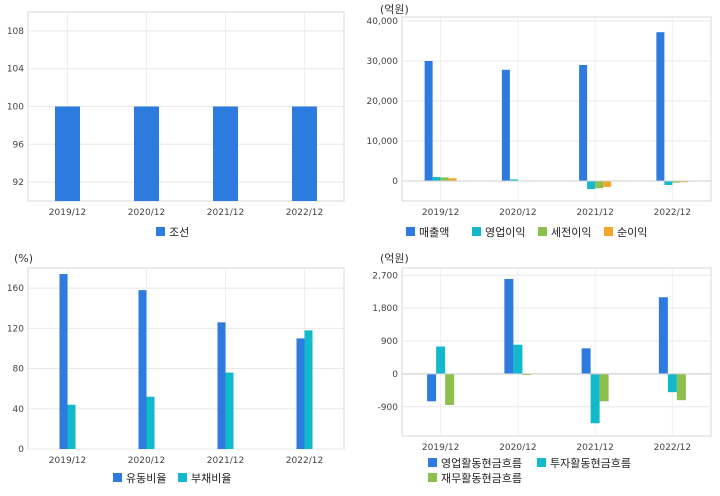 The image size is (720, 496). Describe the element at coordinates (15, 289) in the screenshot. I see `y-tick-label: 160` at that location.